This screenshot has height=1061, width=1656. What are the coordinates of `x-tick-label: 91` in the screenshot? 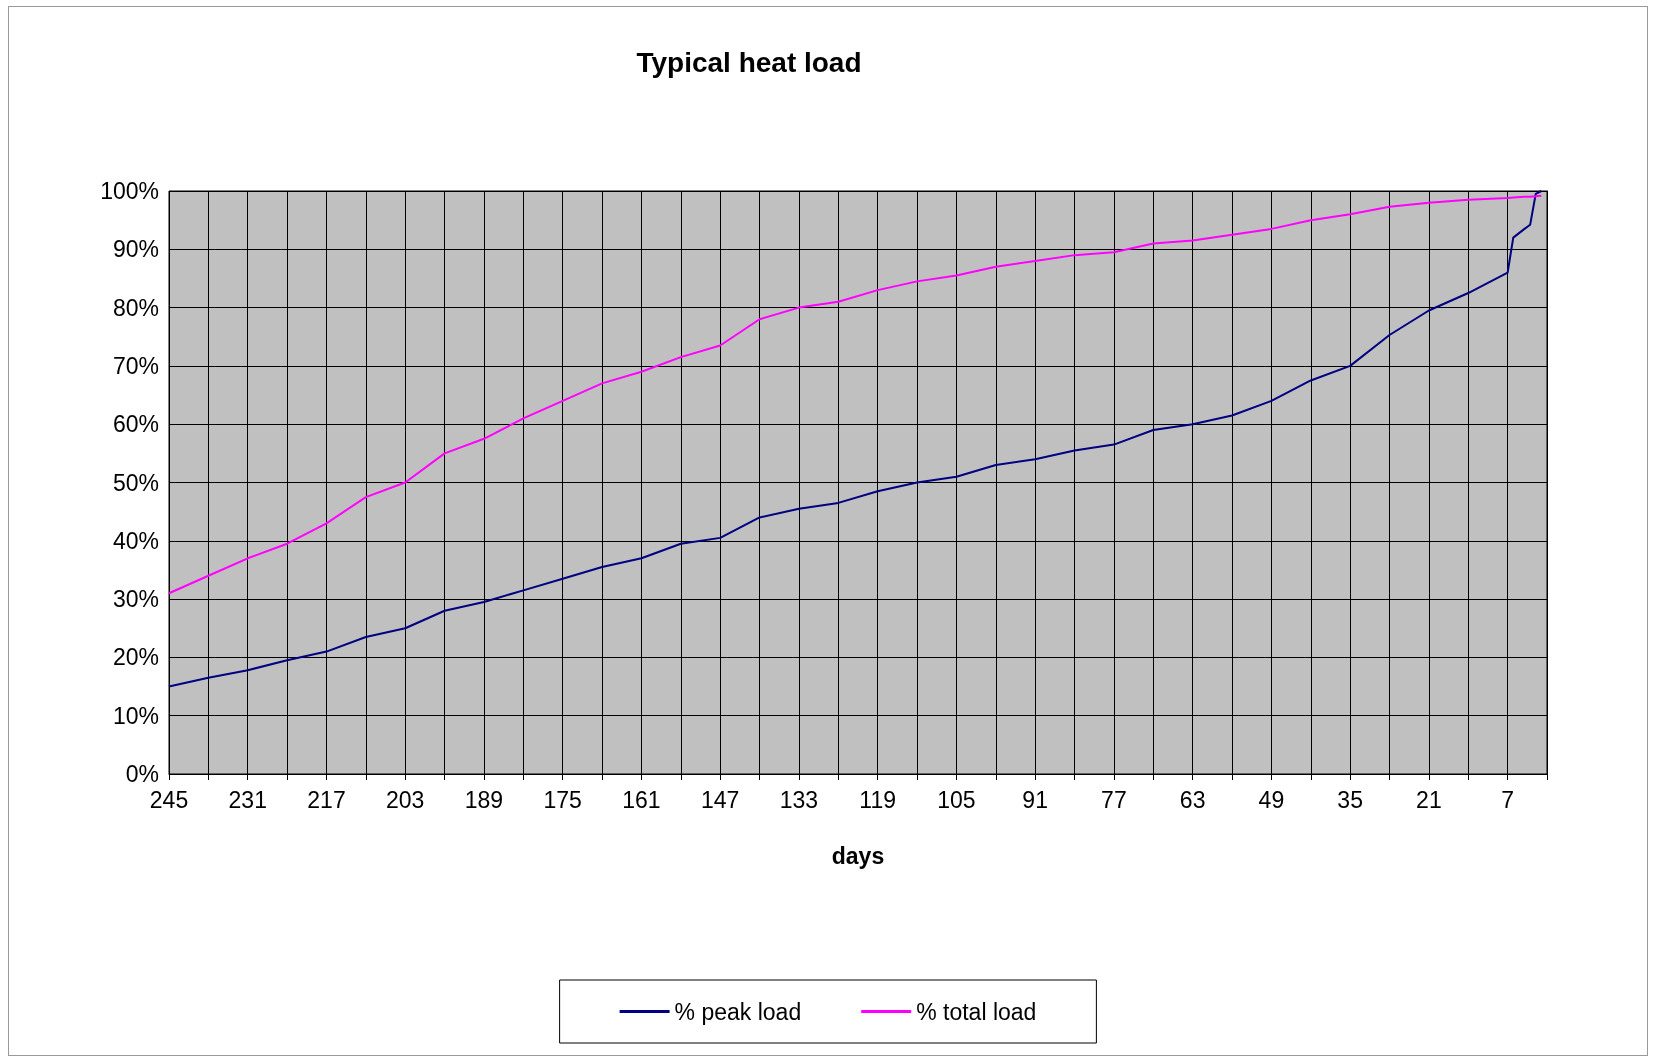 It's located at (1035, 799).